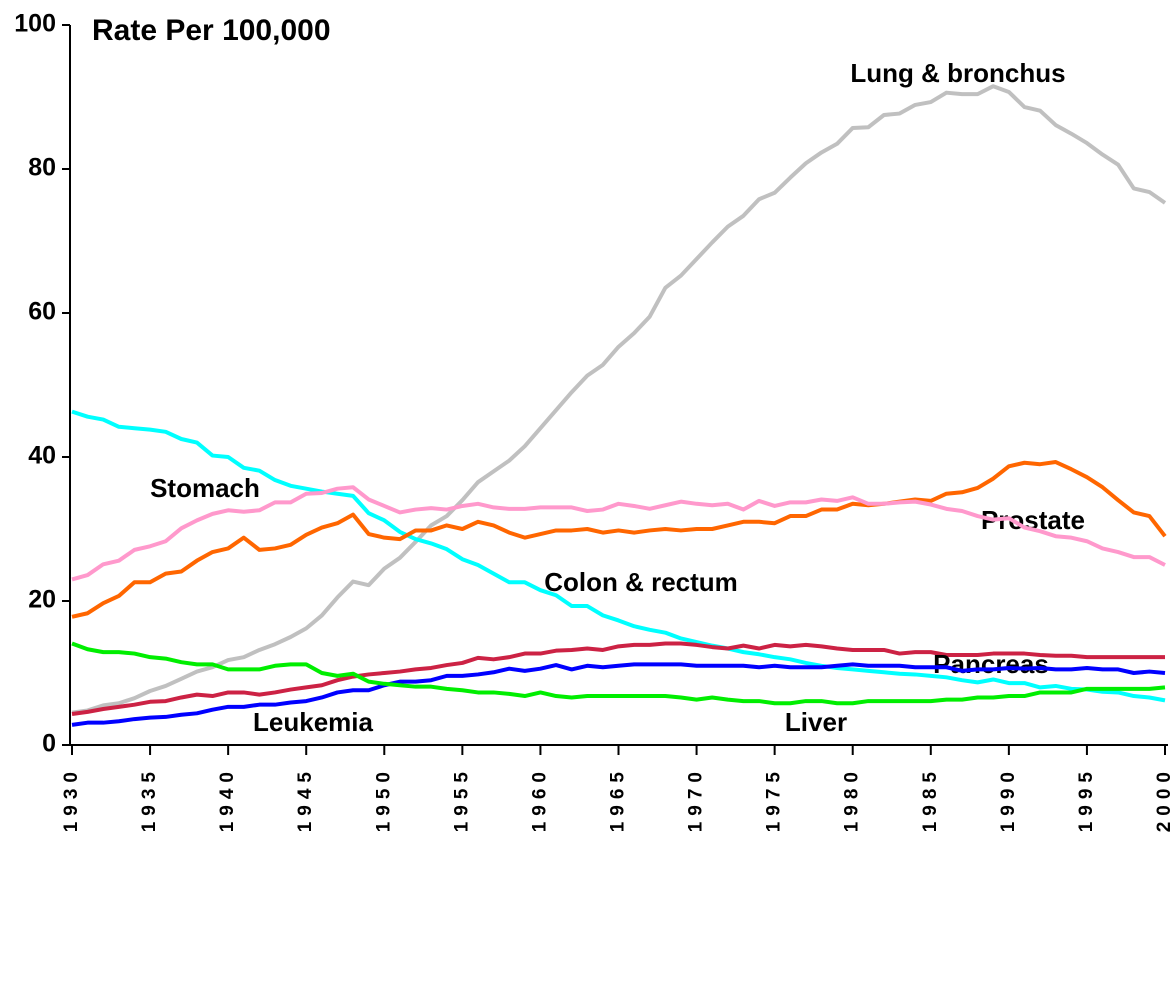  What do you see at coordinates (35, 24) in the screenshot?
I see `y-tick-label: 100` at bounding box center [35, 24].